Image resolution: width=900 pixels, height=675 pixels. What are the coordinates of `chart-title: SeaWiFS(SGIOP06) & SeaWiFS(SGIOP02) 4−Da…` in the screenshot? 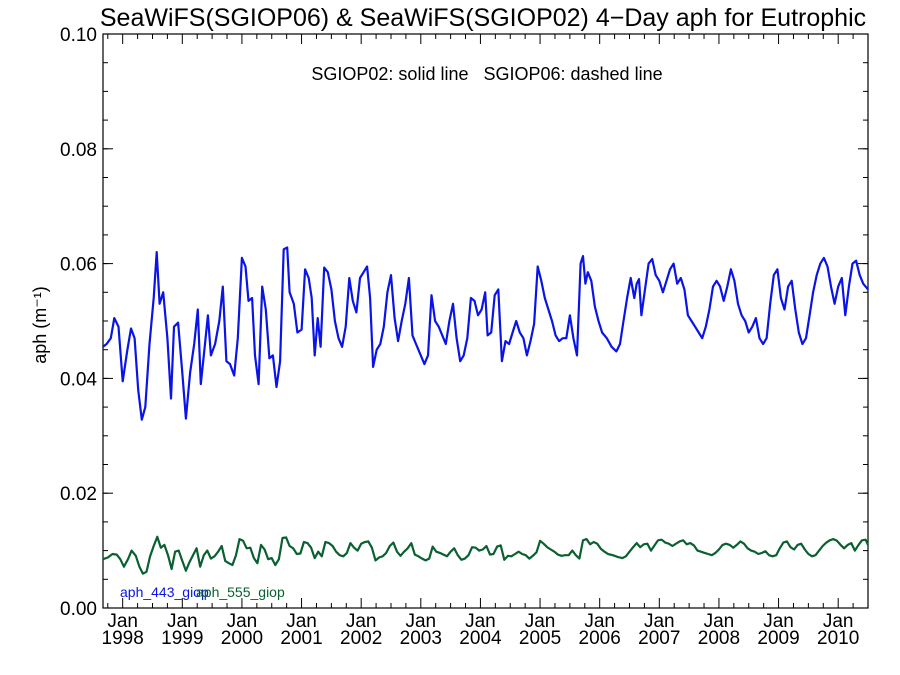 It's located at (483, 18).